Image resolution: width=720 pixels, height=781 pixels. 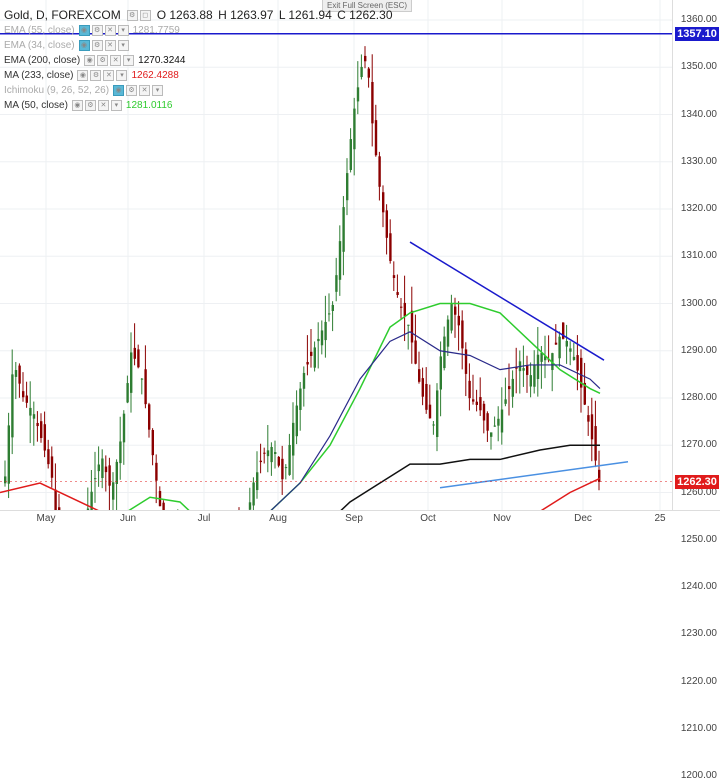 What do you see at coordinates (39, 45) in the screenshot?
I see `indicator-label: EMA (34, close)` at bounding box center [39, 45].